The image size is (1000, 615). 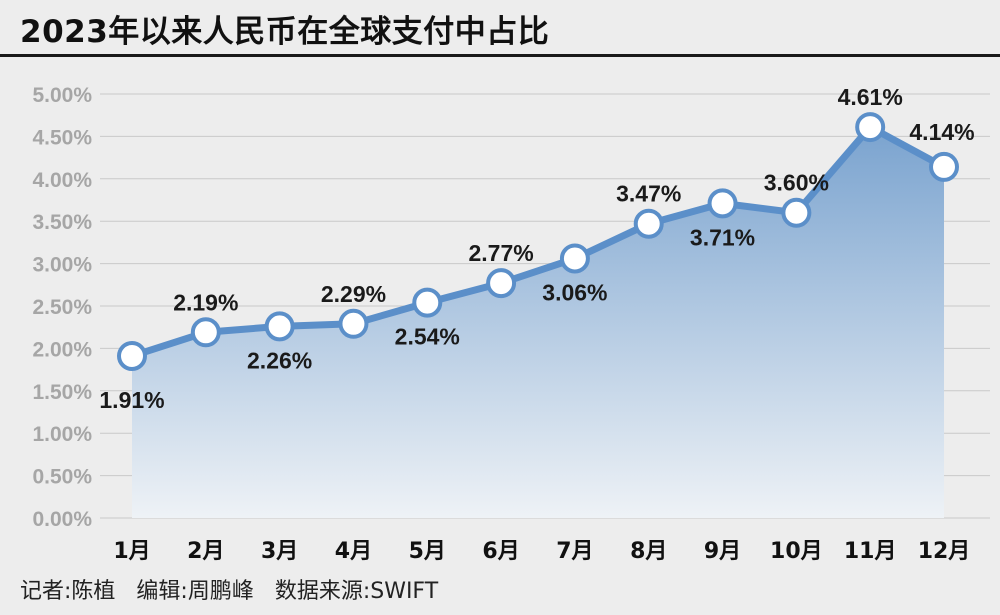 I want to click on data-label: 2.26%, so click(x=279, y=360).